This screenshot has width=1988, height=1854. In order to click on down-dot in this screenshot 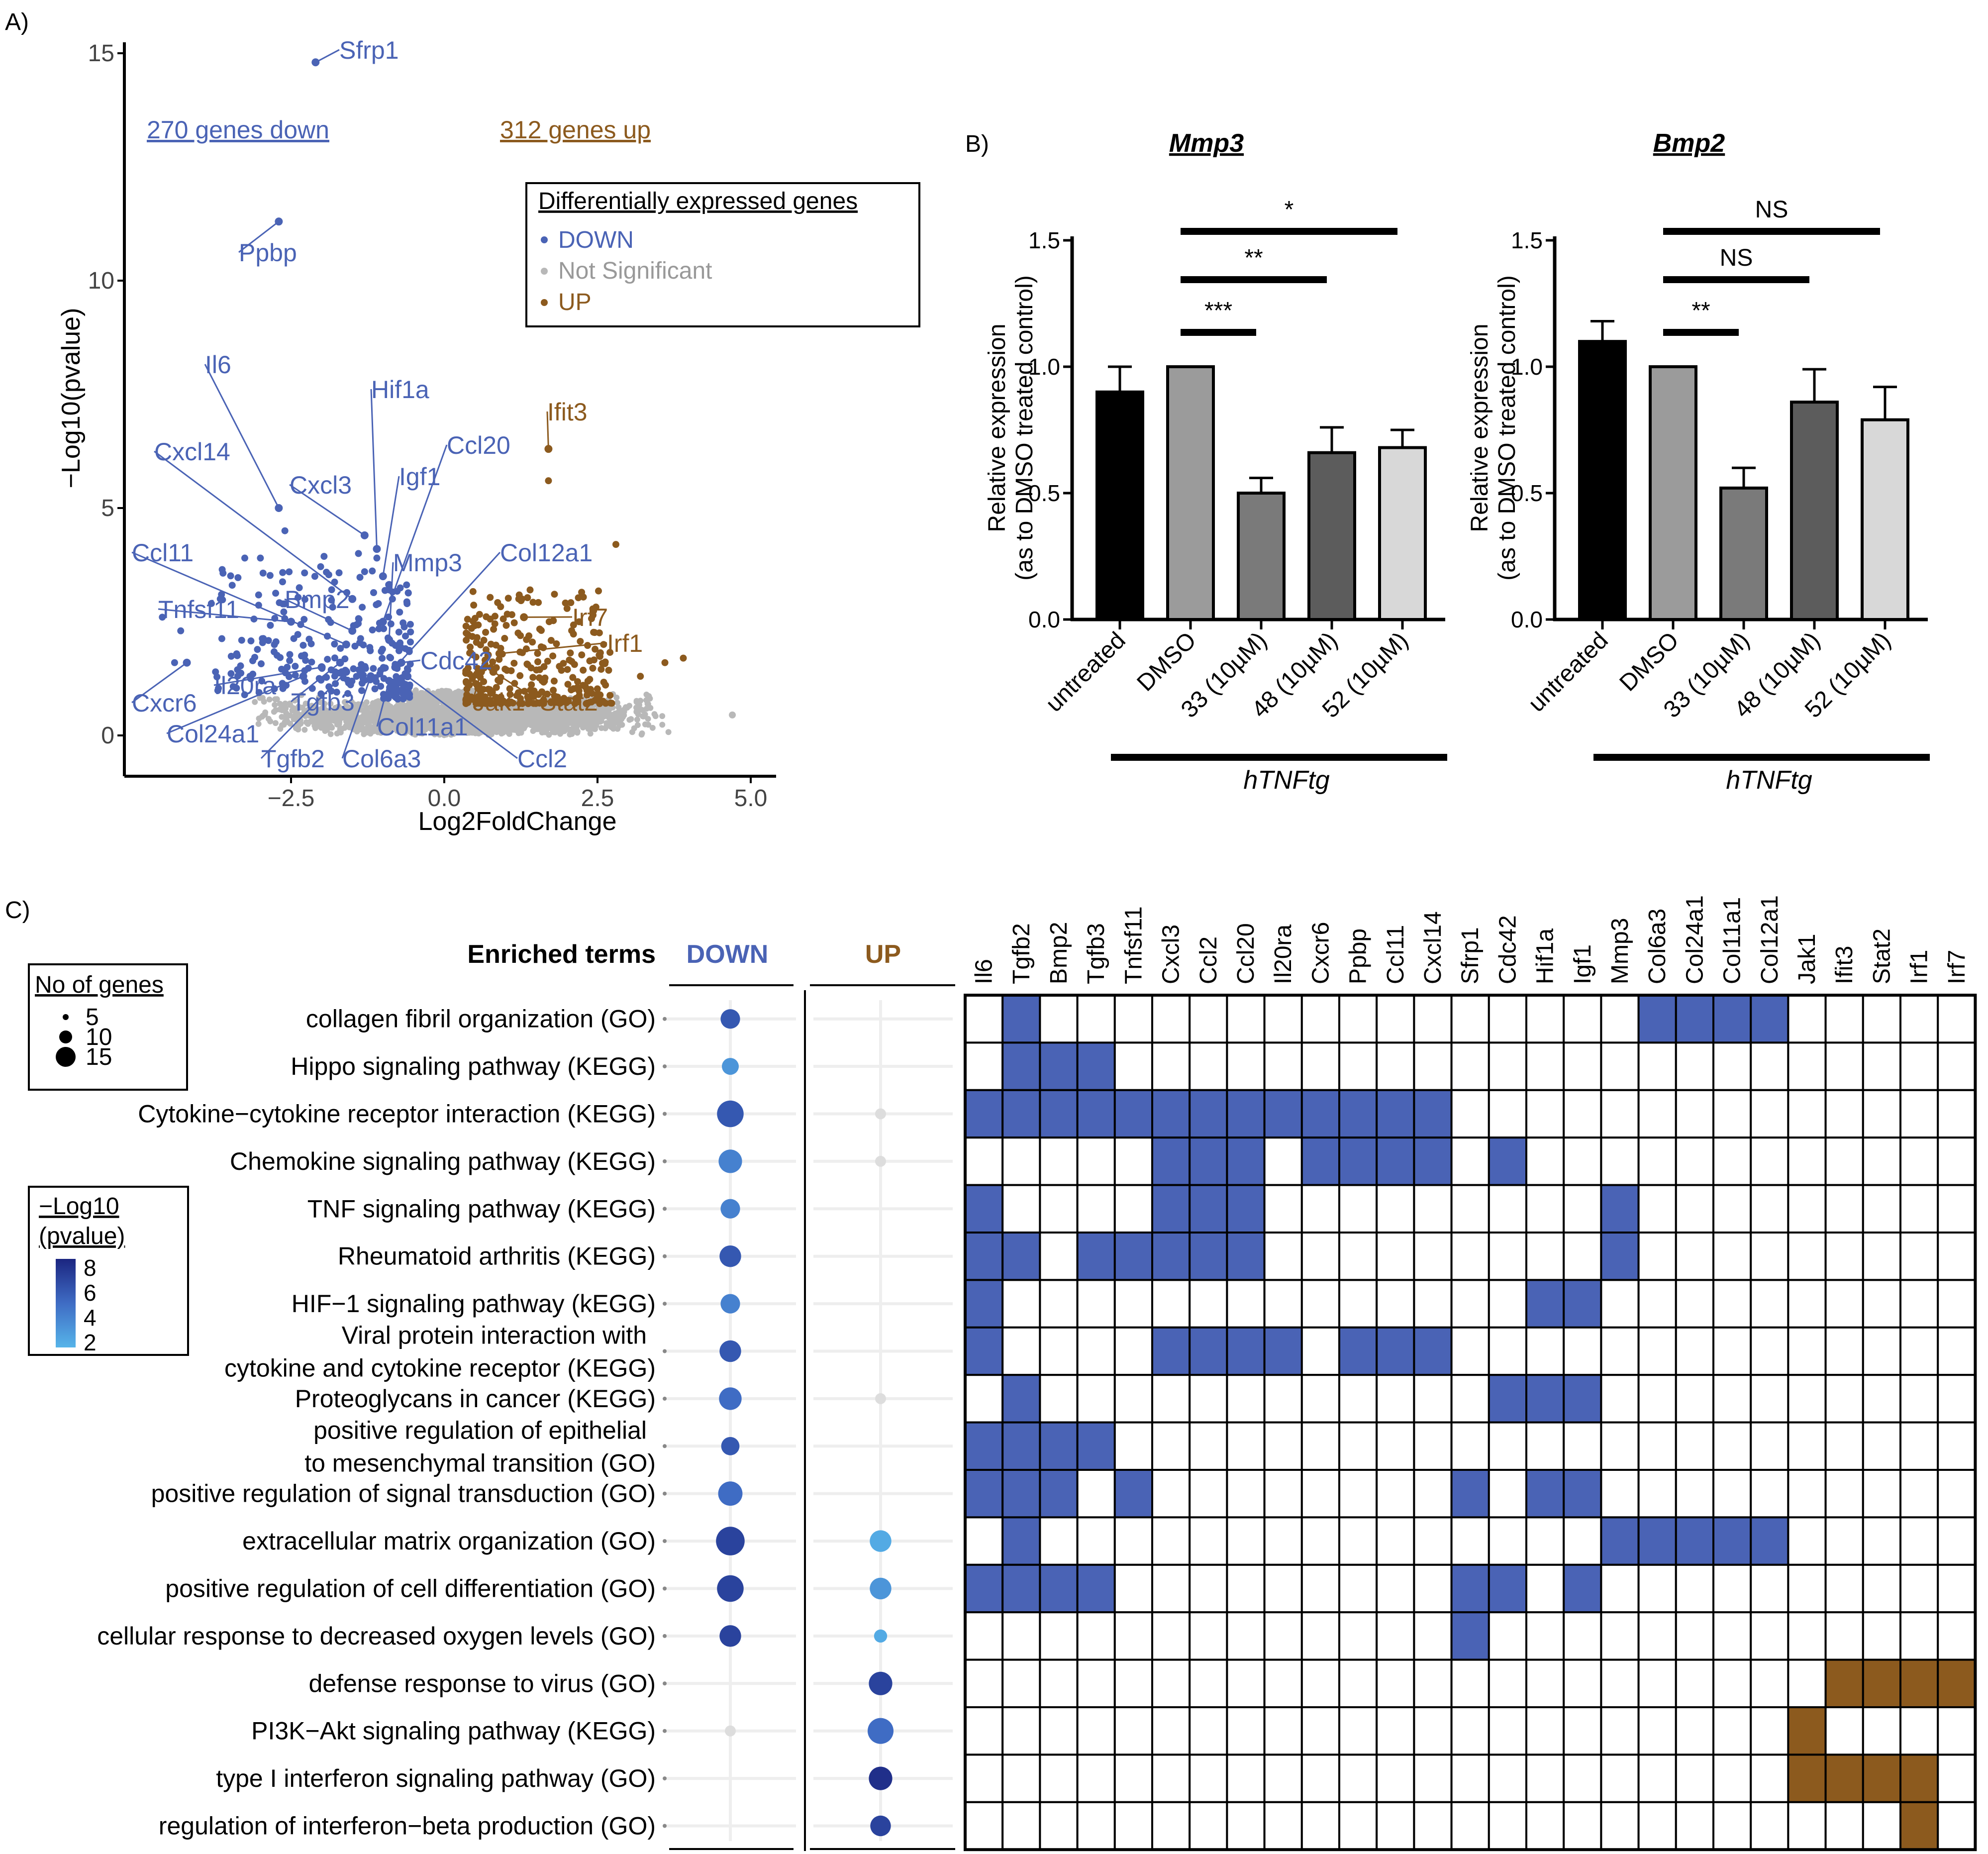, I will do `click(730, 1636)`.